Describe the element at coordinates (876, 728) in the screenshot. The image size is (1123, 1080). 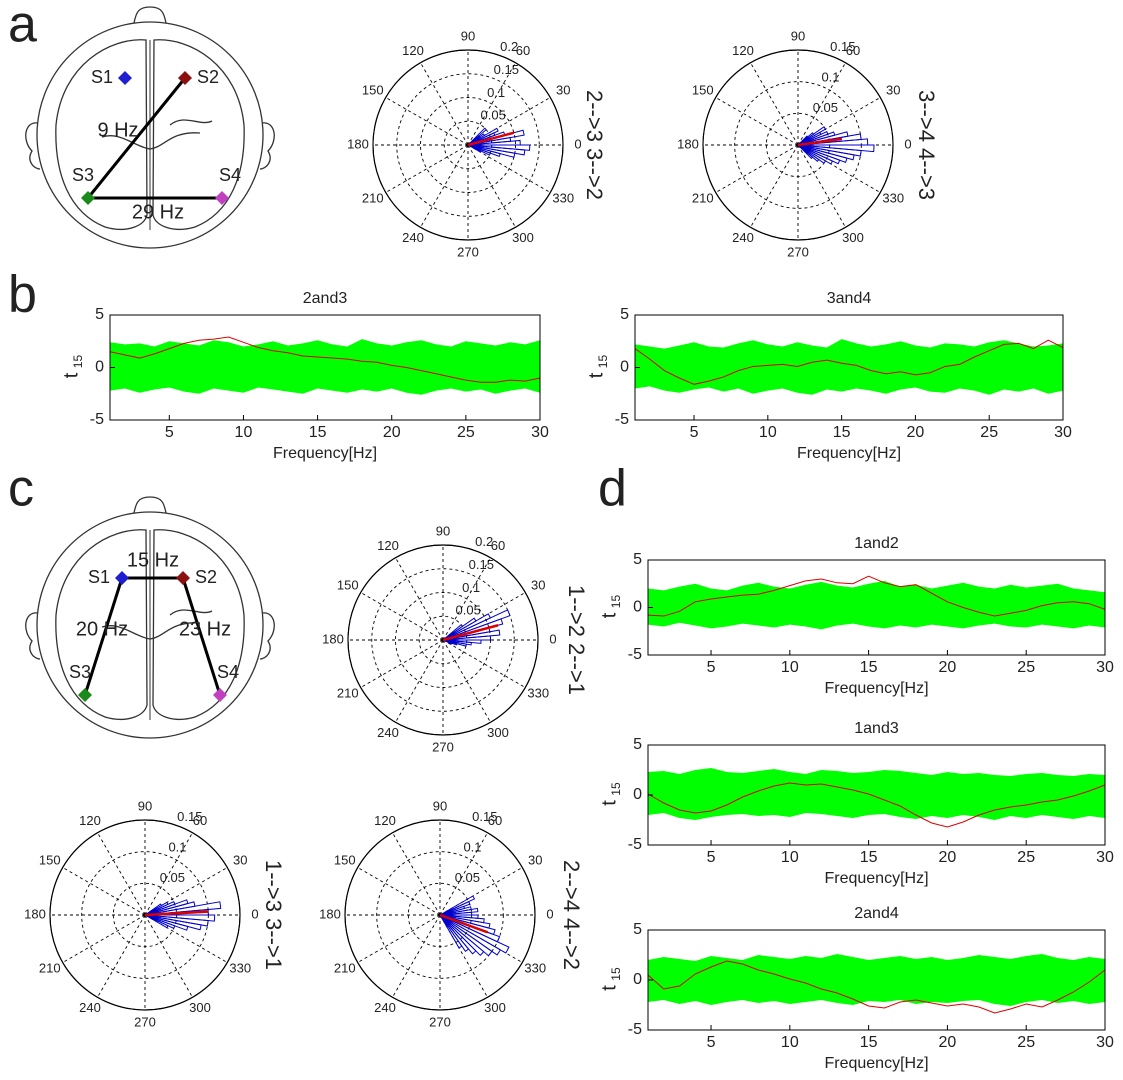
I see `chart-title: 1and3` at that location.